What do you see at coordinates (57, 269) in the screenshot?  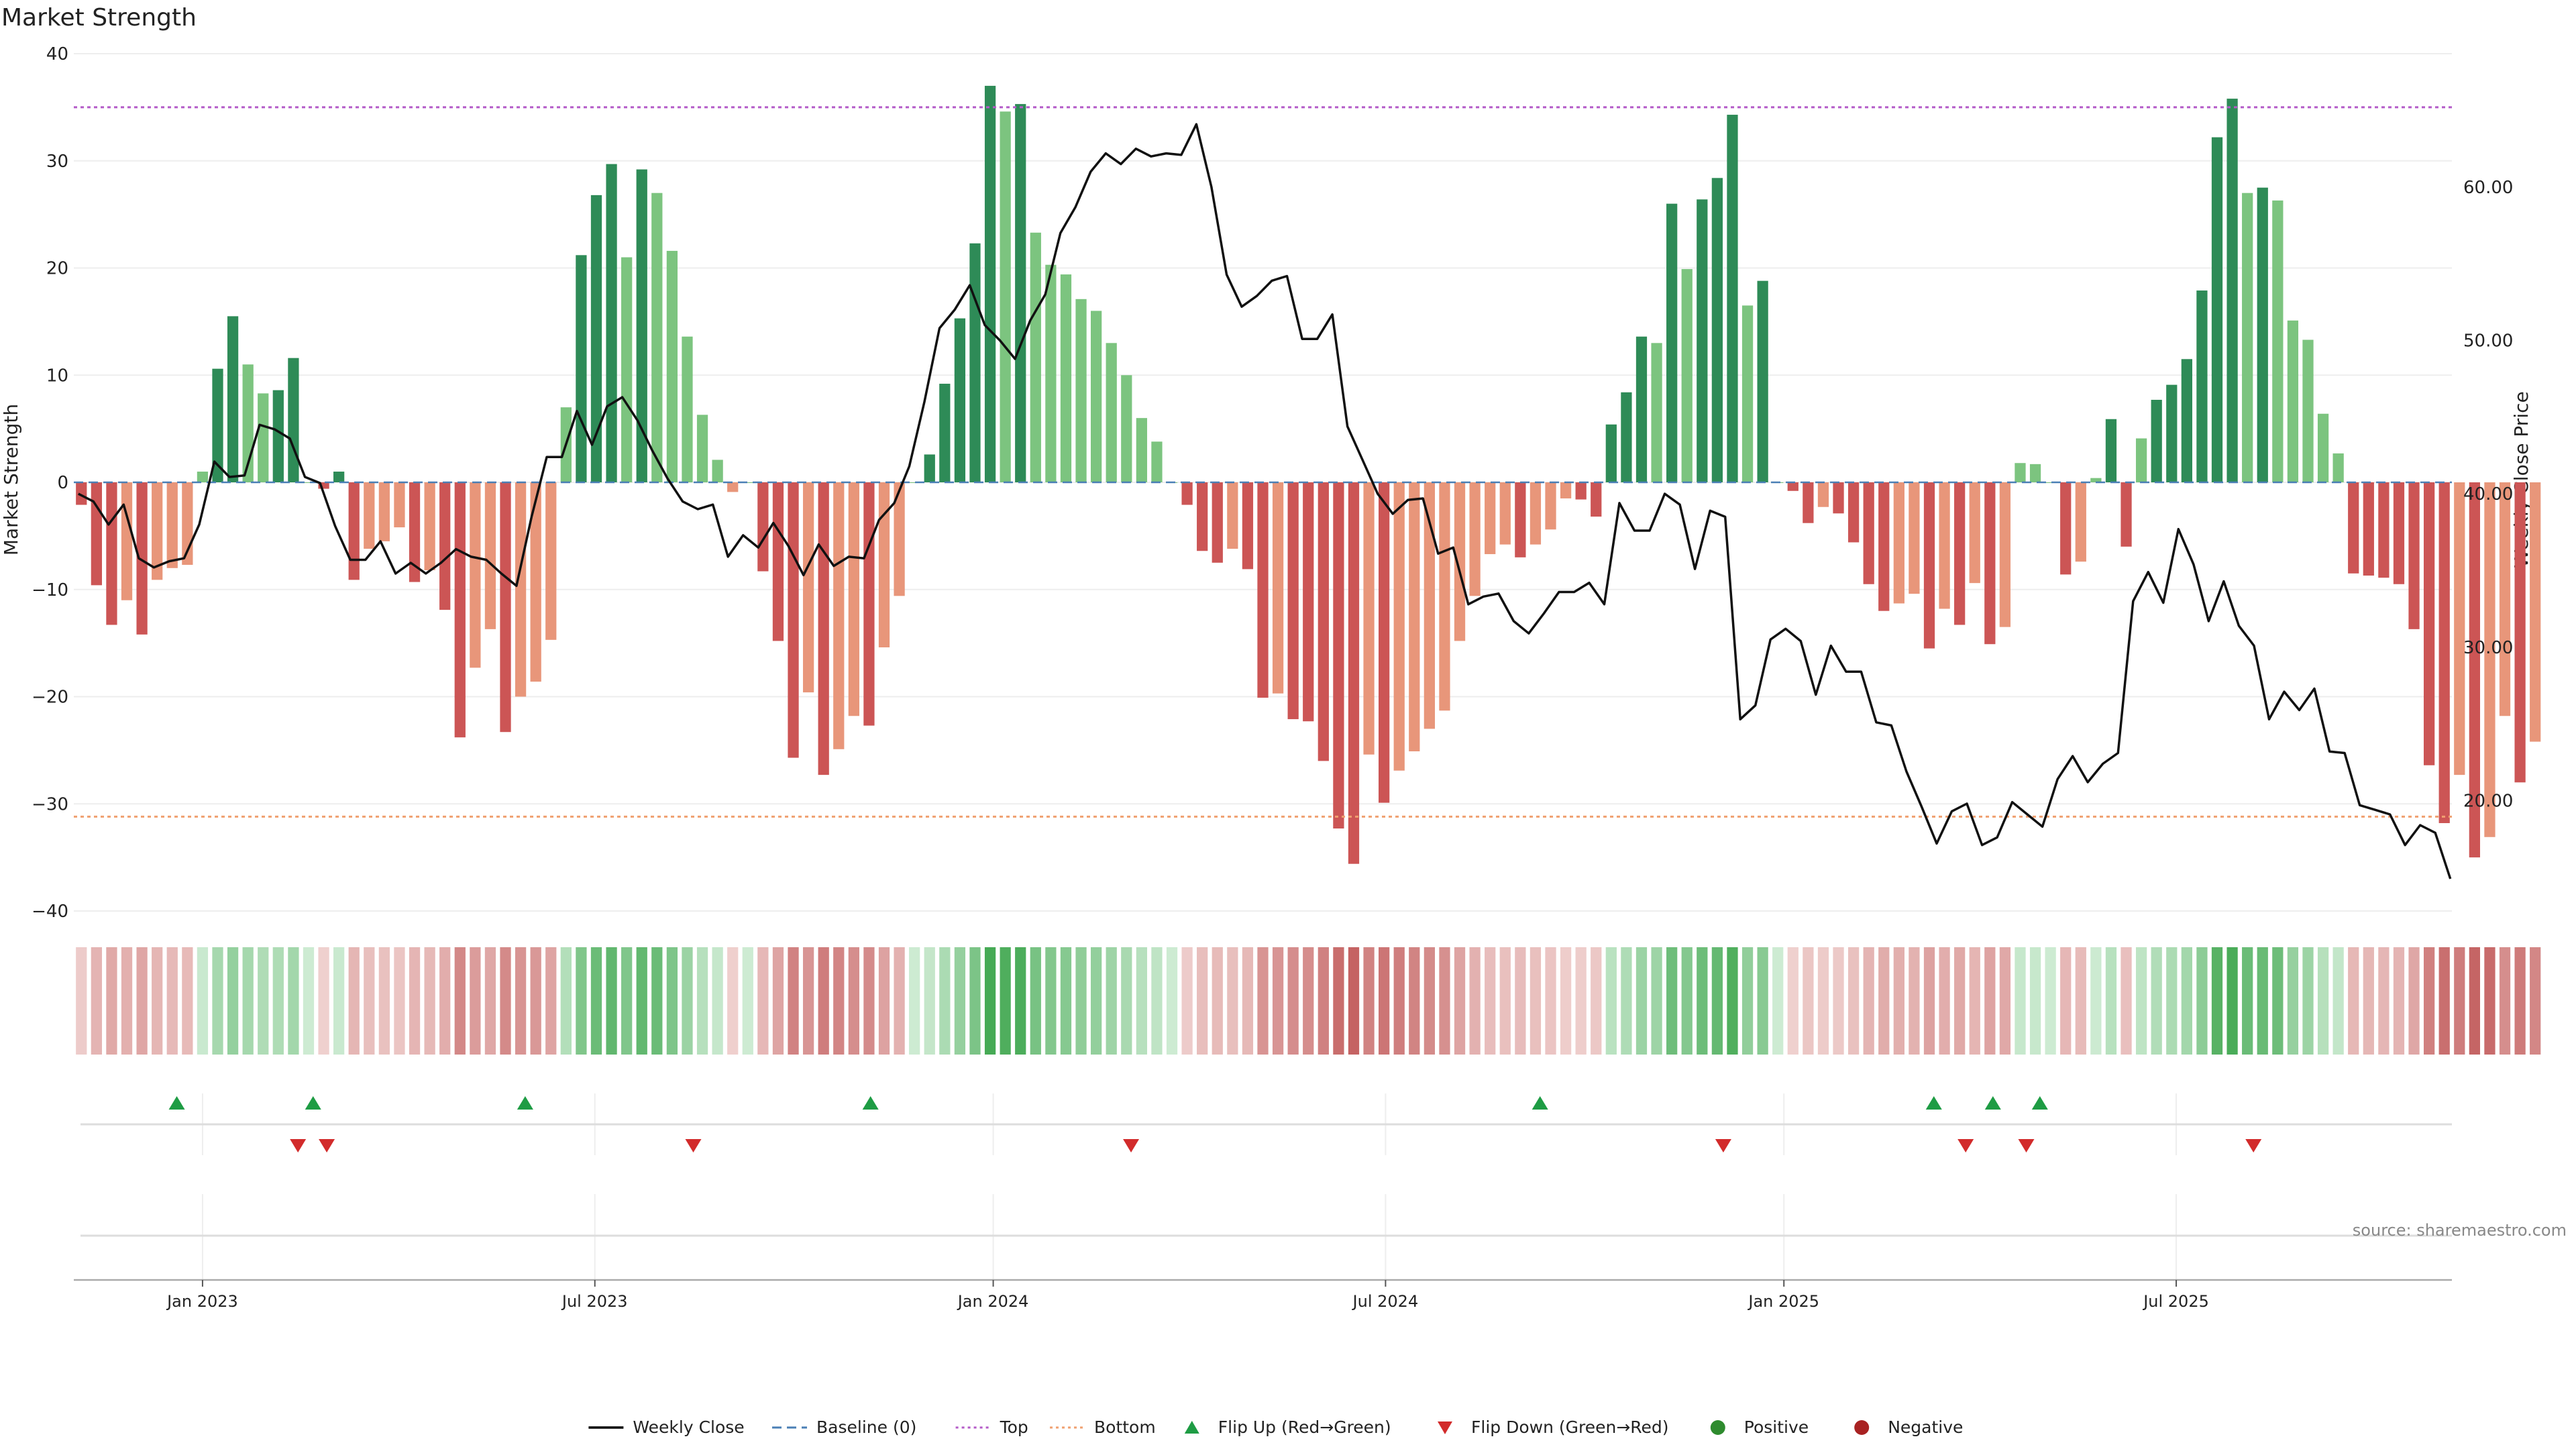 I see `left-tick-label: 20` at bounding box center [57, 269].